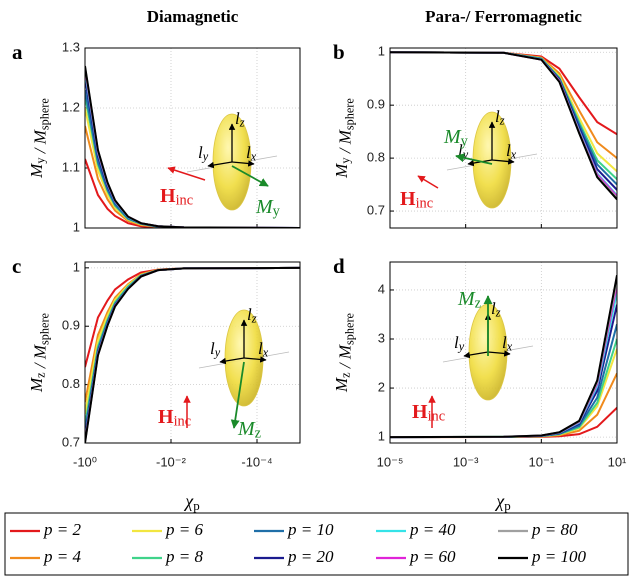 This screenshot has height=578, width=634. What do you see at coordinates (558, 556) in the screenshot?
I see `legend-label: p = 100` at bounding box center [558, 556].